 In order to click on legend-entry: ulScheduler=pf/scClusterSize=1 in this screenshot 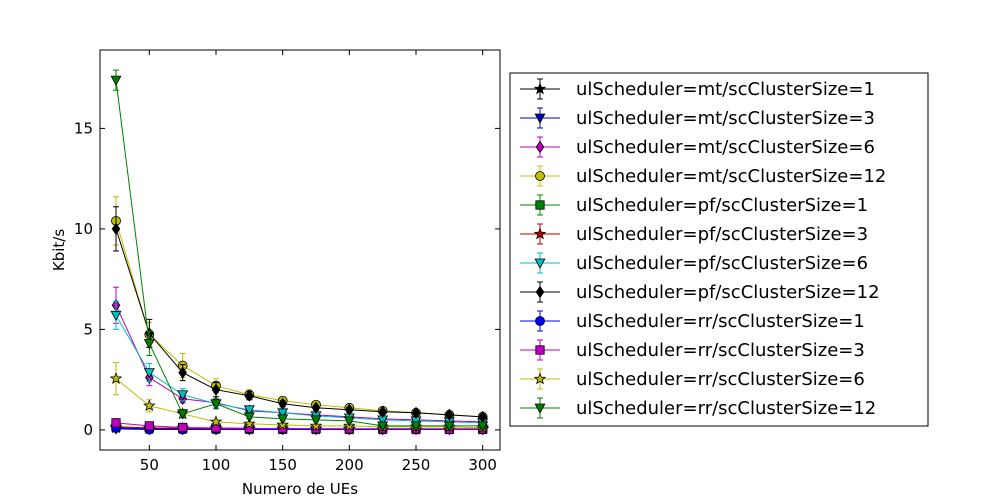, I will do `click(694, 205)`.